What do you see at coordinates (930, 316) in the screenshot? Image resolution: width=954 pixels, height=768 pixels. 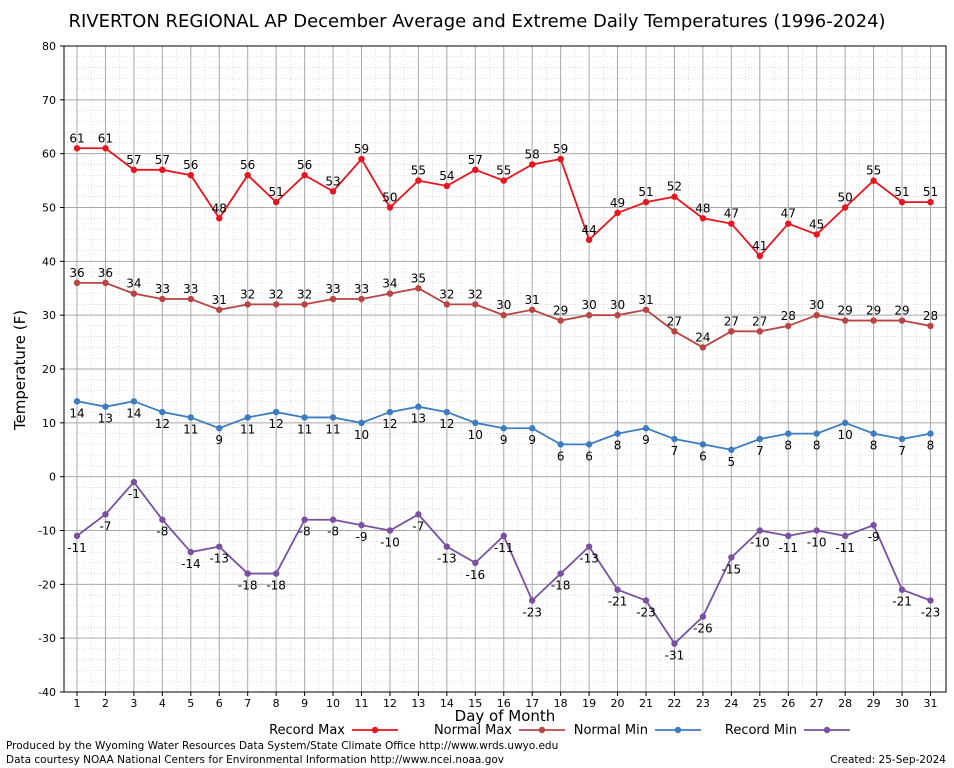 I see `normal-max-data-label: 28` at bounding box center [930, 316].